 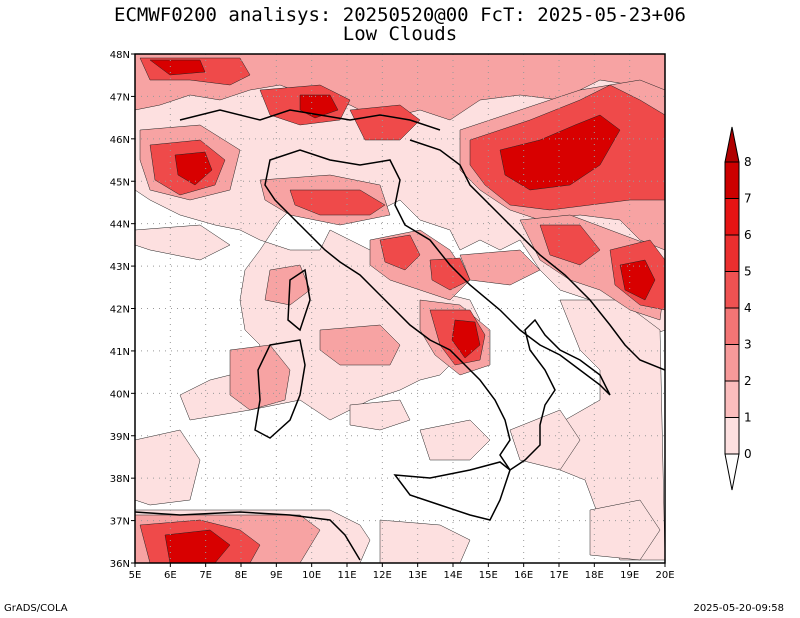 I want to click on lon-label: 12E, so click(x=382, y=575).